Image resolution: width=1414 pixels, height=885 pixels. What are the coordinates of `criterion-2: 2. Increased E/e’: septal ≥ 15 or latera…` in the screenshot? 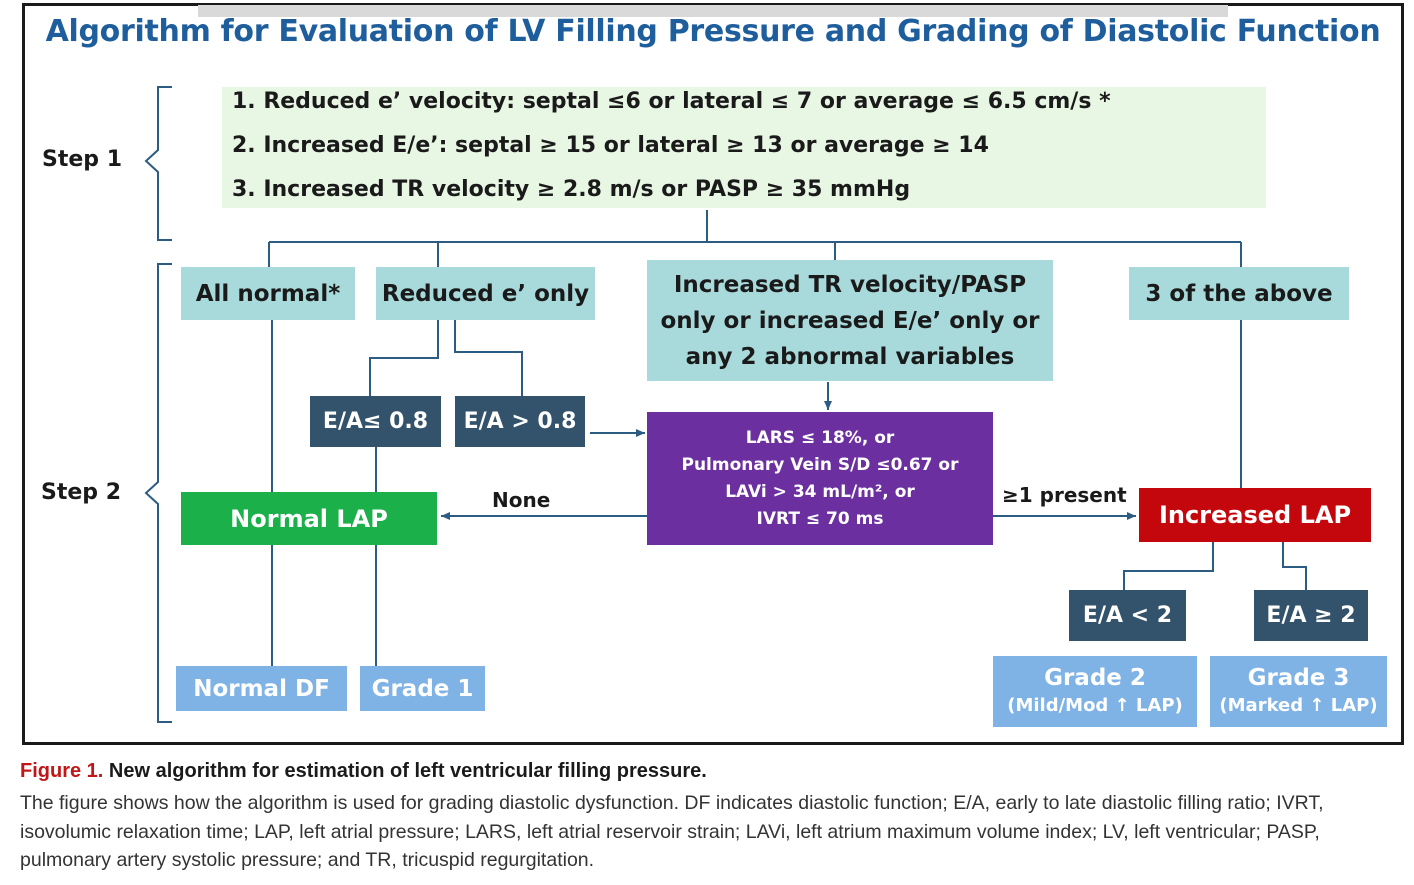 It's located at (610, 145).